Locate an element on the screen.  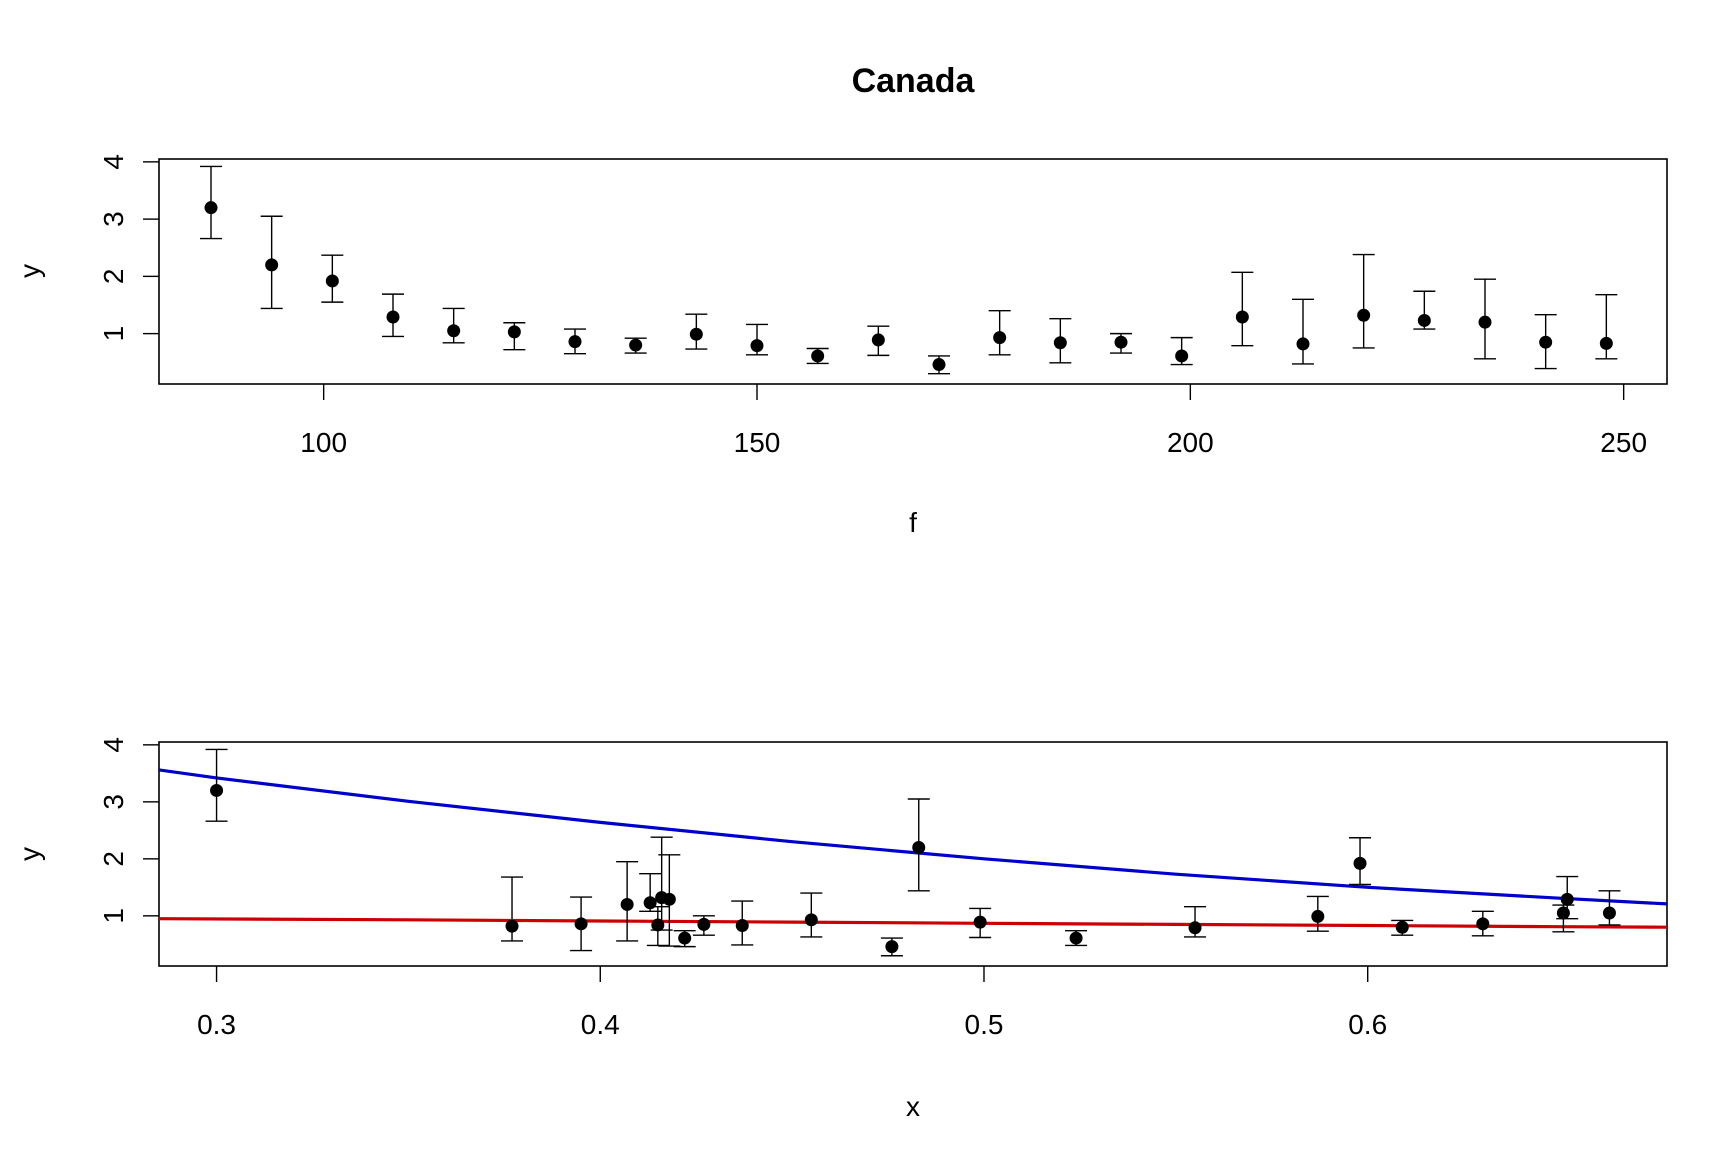
top-y-tick-label: 2 is located at coordinates (113, 277).